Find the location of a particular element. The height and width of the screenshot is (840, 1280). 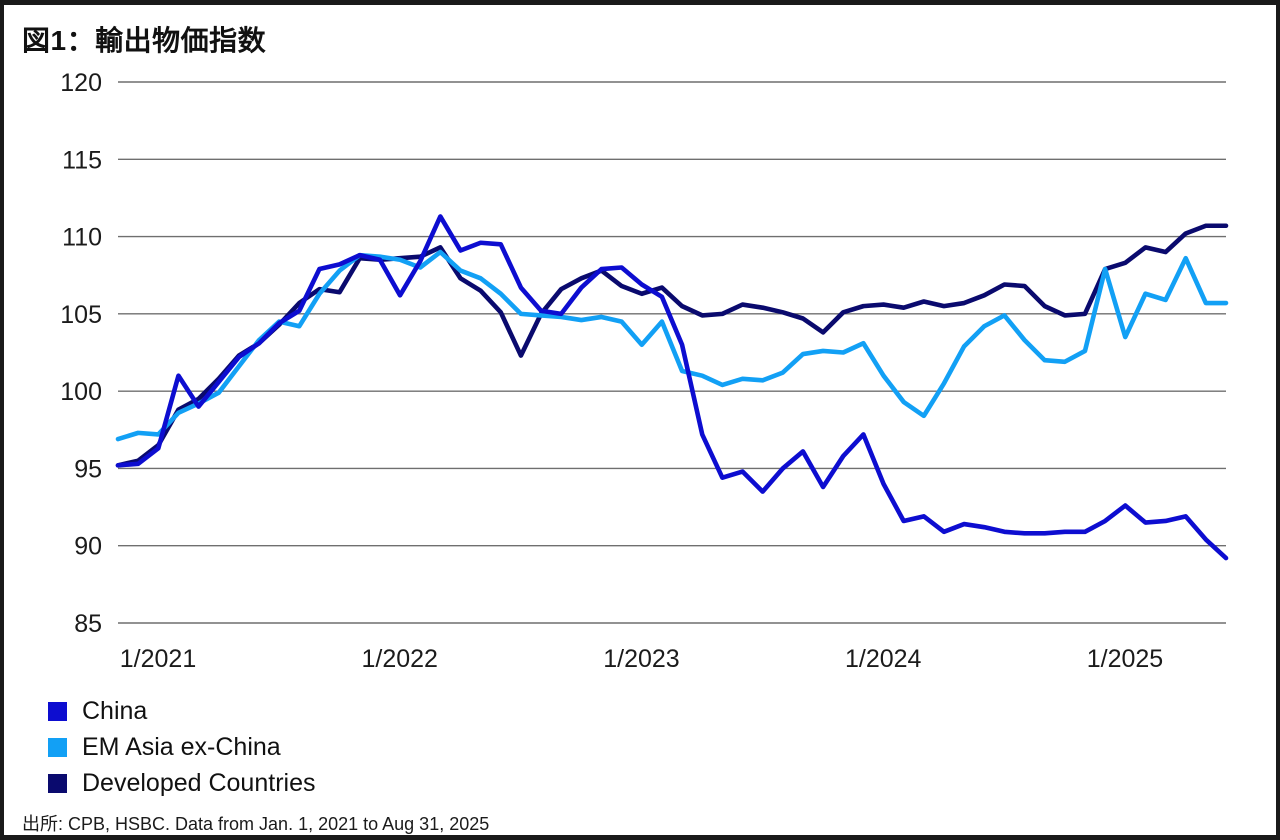

x-axis-labels-group: 1/2021 1/2022 1/2023 1/2024 1/2025 is located at coordinates (641, 659).